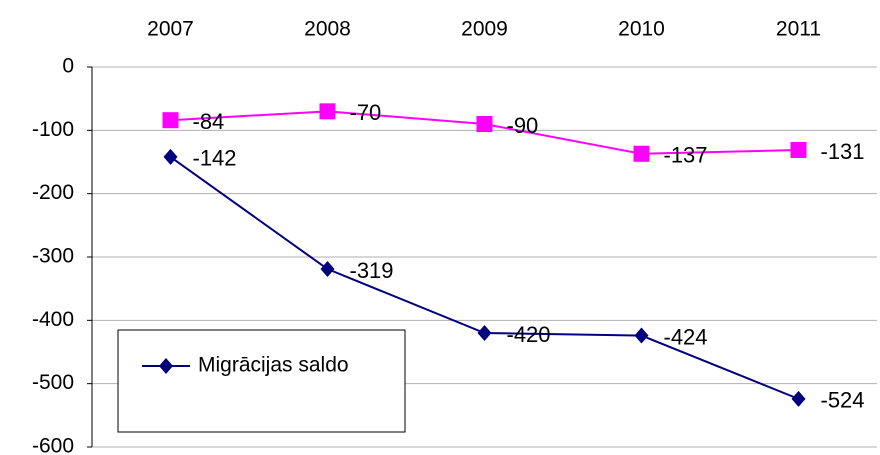 The width and height of the screenshot is (880, 455). What do you see at coordinates (53, 445) in the screenshot?
I see `y-tick-label: -600` at bounding box center [53, 445].